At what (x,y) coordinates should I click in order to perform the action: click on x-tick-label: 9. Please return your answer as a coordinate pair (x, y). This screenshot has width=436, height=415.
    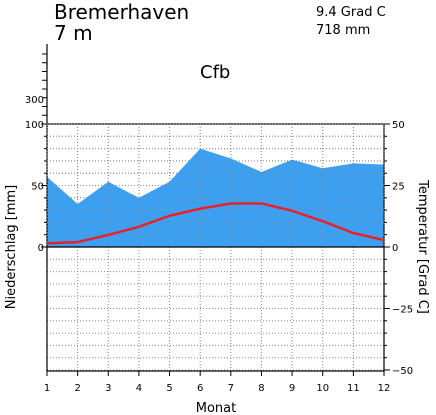
    Looking at the image, I should click on (292, 388).